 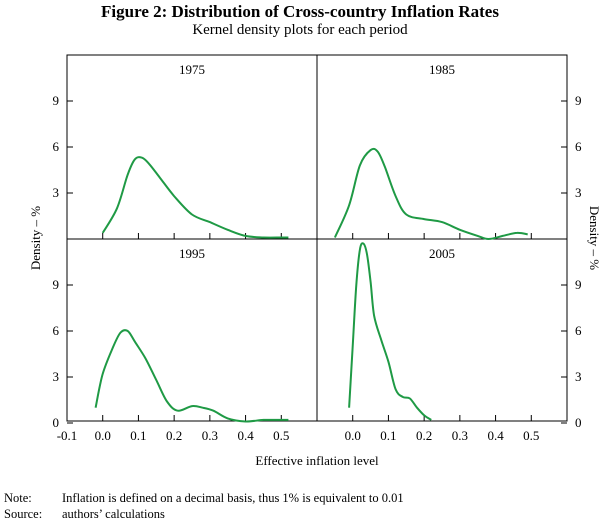 What do you see at coordinates (204, 514) in the screenshot?
I see `source-row: Source: authors’ calculations` at bounding box center [204, 514].